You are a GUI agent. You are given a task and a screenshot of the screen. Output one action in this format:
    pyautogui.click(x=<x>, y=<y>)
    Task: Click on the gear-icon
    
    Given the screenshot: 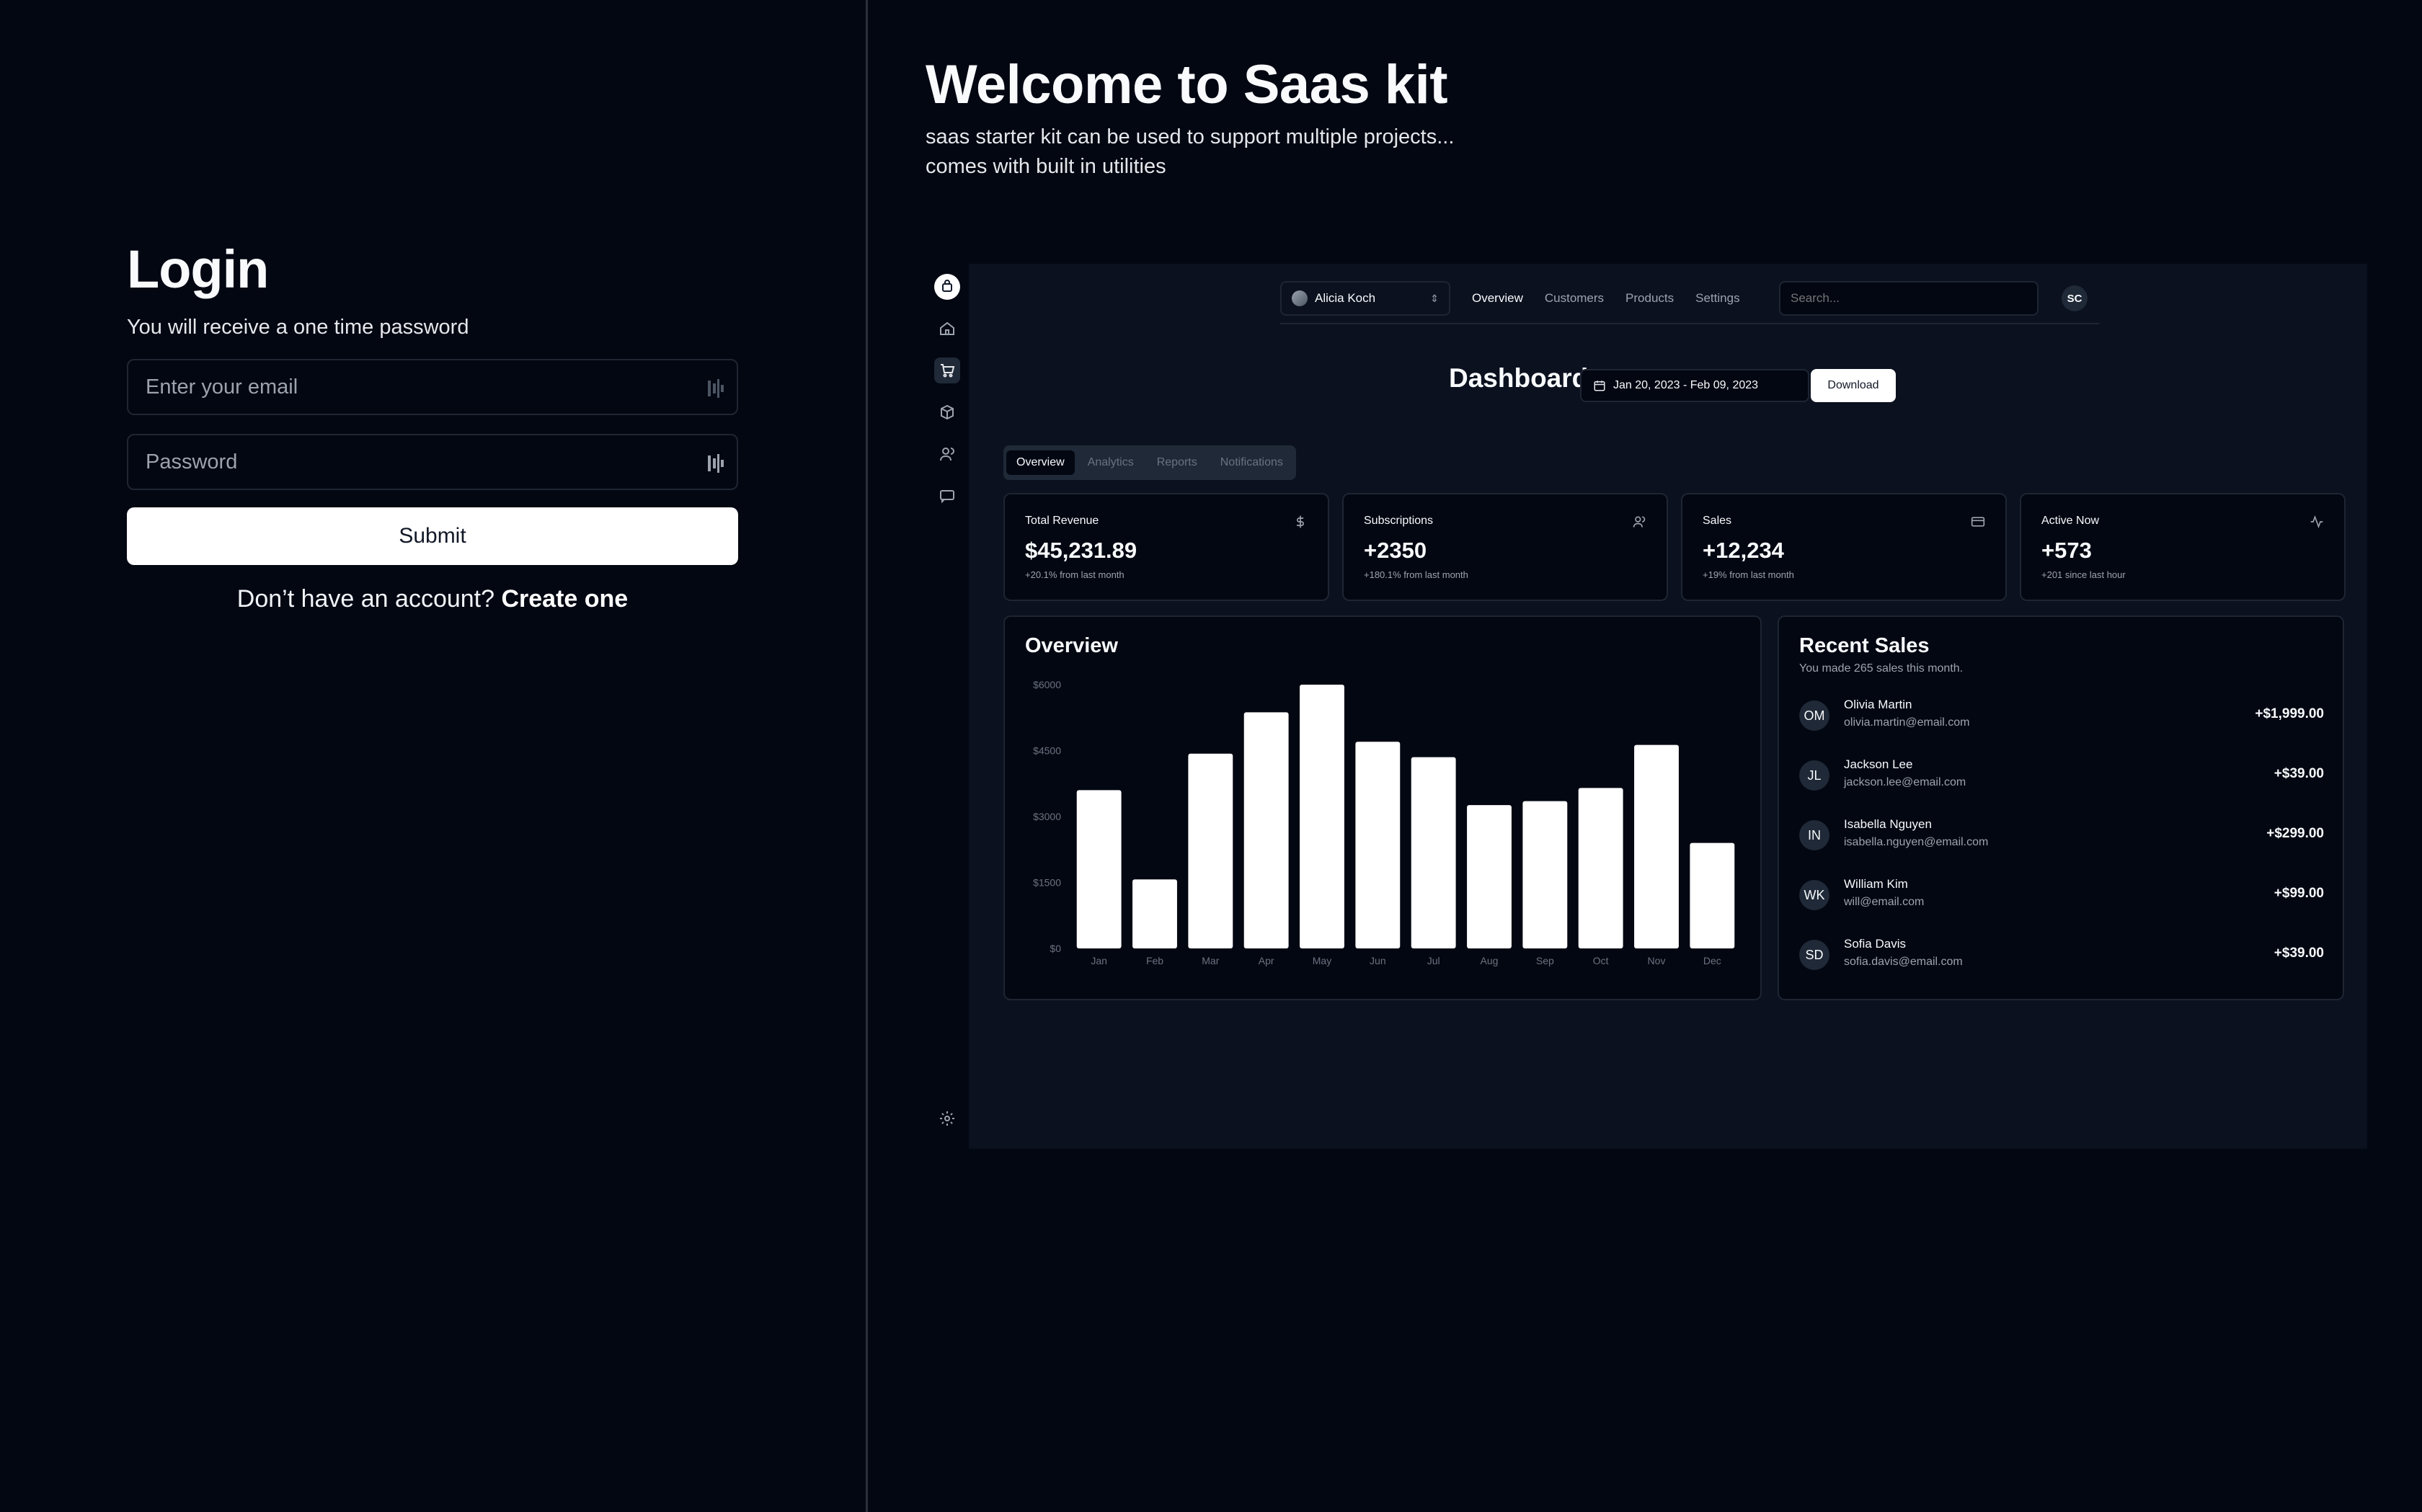 What is the action you would take?
    pyautogui.click(x=947, y=1119)
    